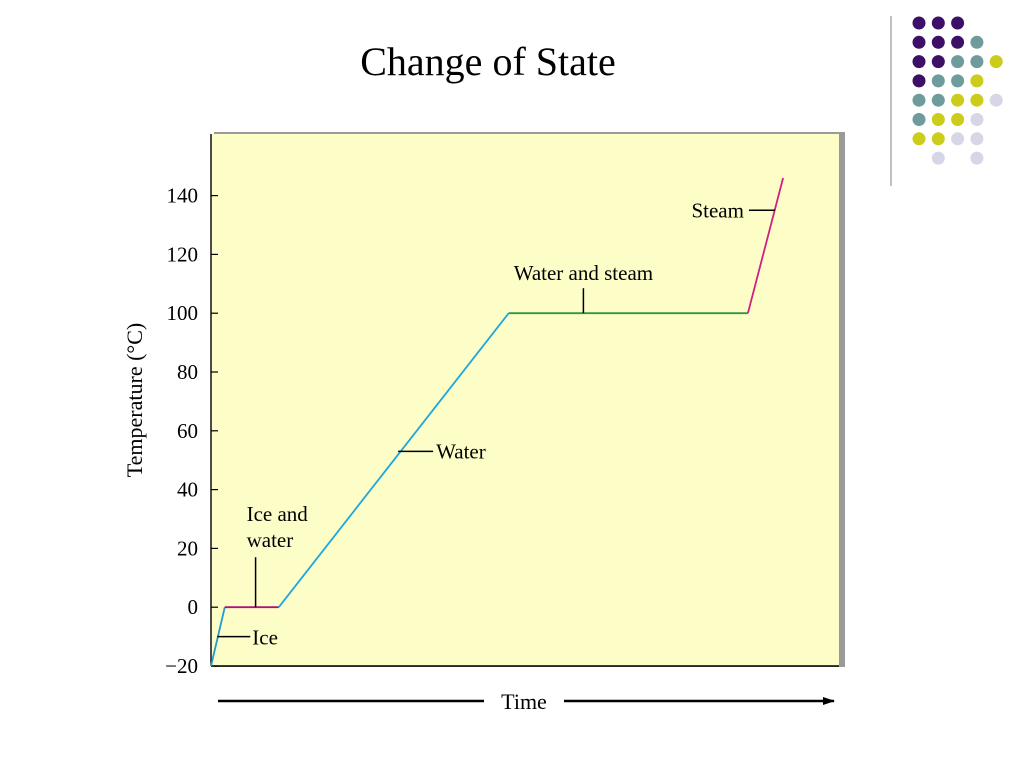  What do you see at coordinates (183, 313) in the screenshot?
I see `y-tick-label: 100` at bounding box center [183, 313].